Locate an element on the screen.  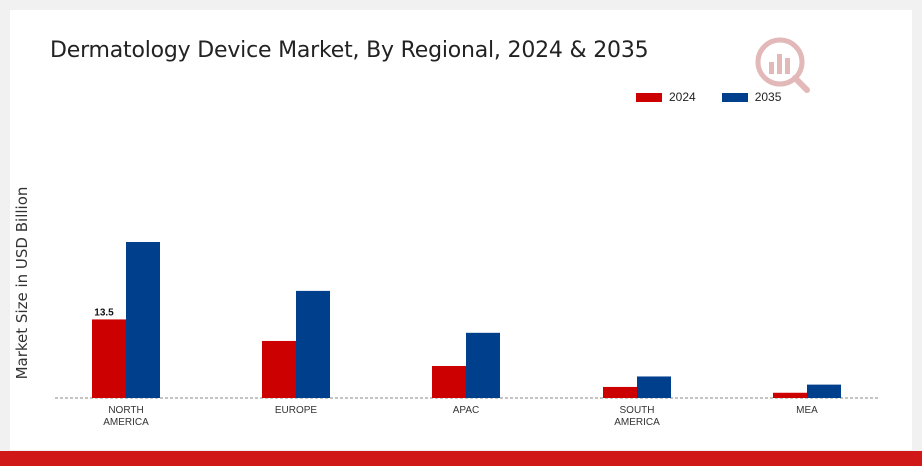
bar-2035-apac is located at coordinates (483, 365).